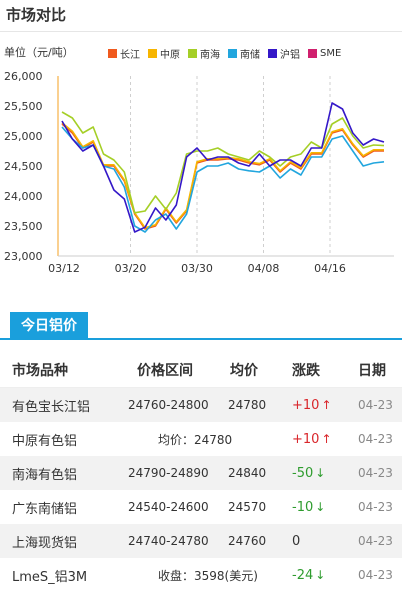 This screenshot has height=599, width=402. What do you see at coordinates (201, 320) in the screenshot?
I see `section-header: 今日铝价` at bounding box center [201, 320].